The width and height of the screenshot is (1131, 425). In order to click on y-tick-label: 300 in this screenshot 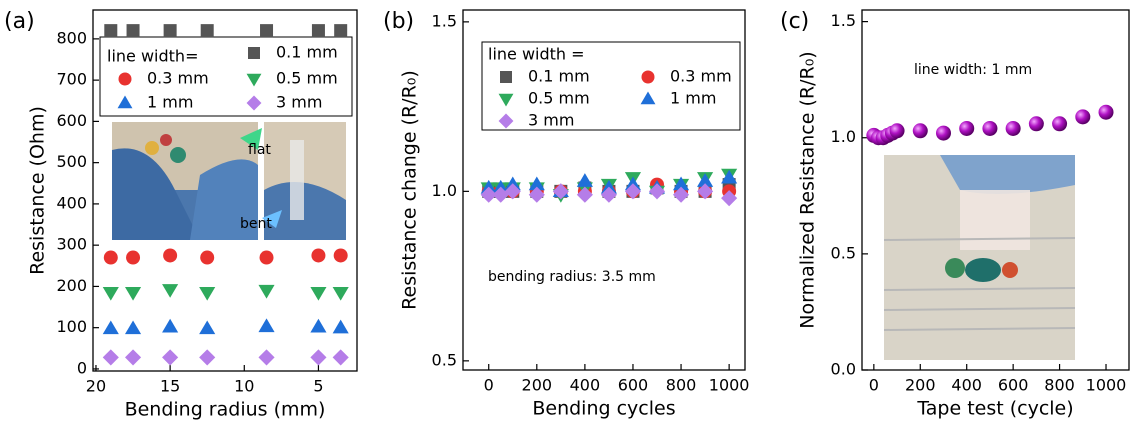, I will do `click(71, 244)`.